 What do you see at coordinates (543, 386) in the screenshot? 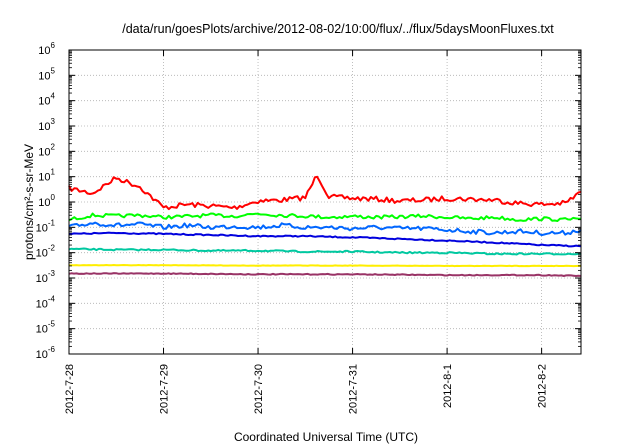
I see `x-tick-label: 2012-8-2` at bounding box center [543, 386].